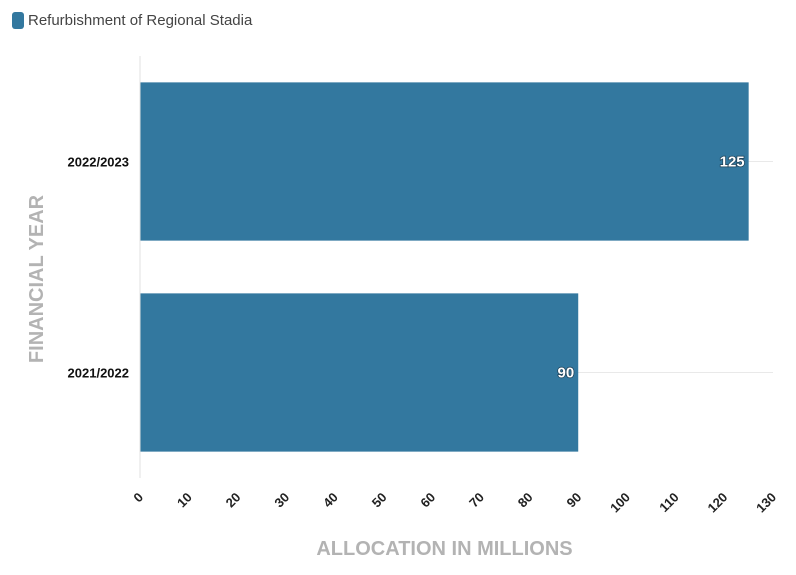 Image resolution: width=796 pixels, height=575 pixels. What do you see at coordinates (330, 500) in the screenshot?
I see `x-tick-label: 40` at bounding box center [330, 500].